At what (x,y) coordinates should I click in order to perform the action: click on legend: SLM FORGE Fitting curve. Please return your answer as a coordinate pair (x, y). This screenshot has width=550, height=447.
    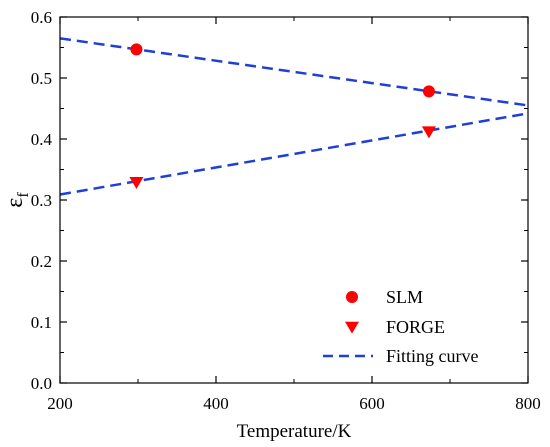
    Looking at the image, I should click on (401, 326).